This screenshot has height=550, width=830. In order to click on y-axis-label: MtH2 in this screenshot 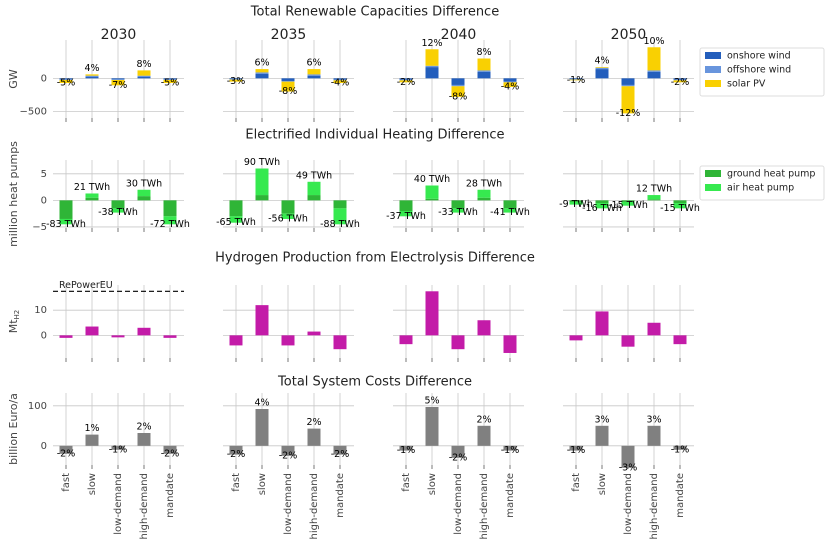, I will do `click(14, 322)`.